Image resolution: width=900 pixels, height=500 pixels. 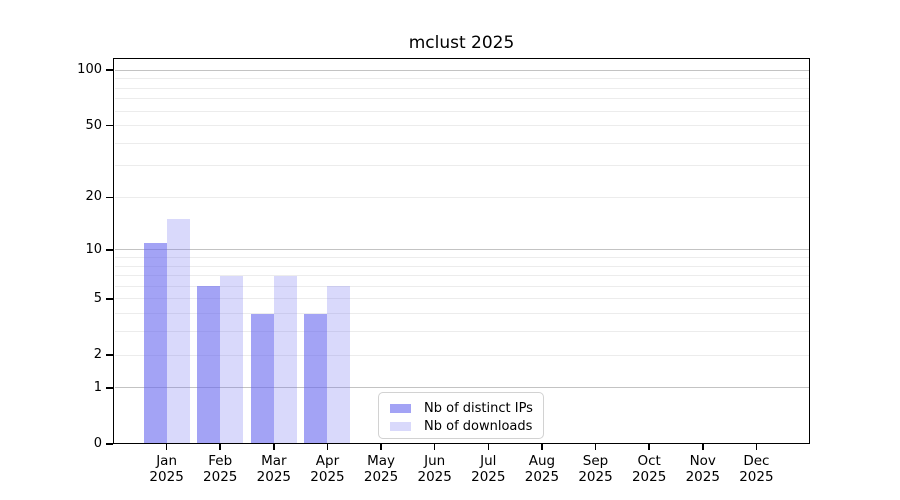 I want to click on y-tick-label: 50, so click(x=93, y=125).